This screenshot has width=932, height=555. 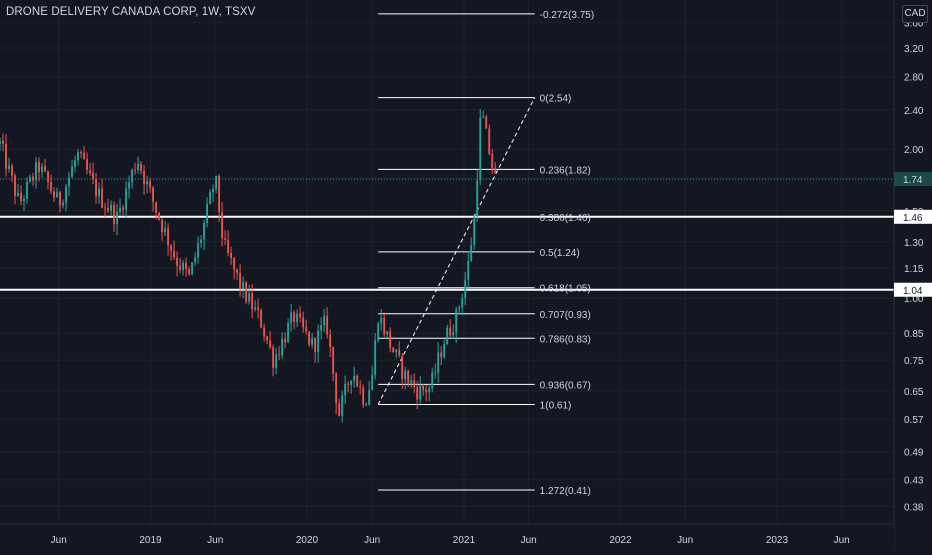 What do you see at coordinates (914, 361) in the screenshot?
I see `y-tick-label: 0.75` at bounding box center [914, 361].